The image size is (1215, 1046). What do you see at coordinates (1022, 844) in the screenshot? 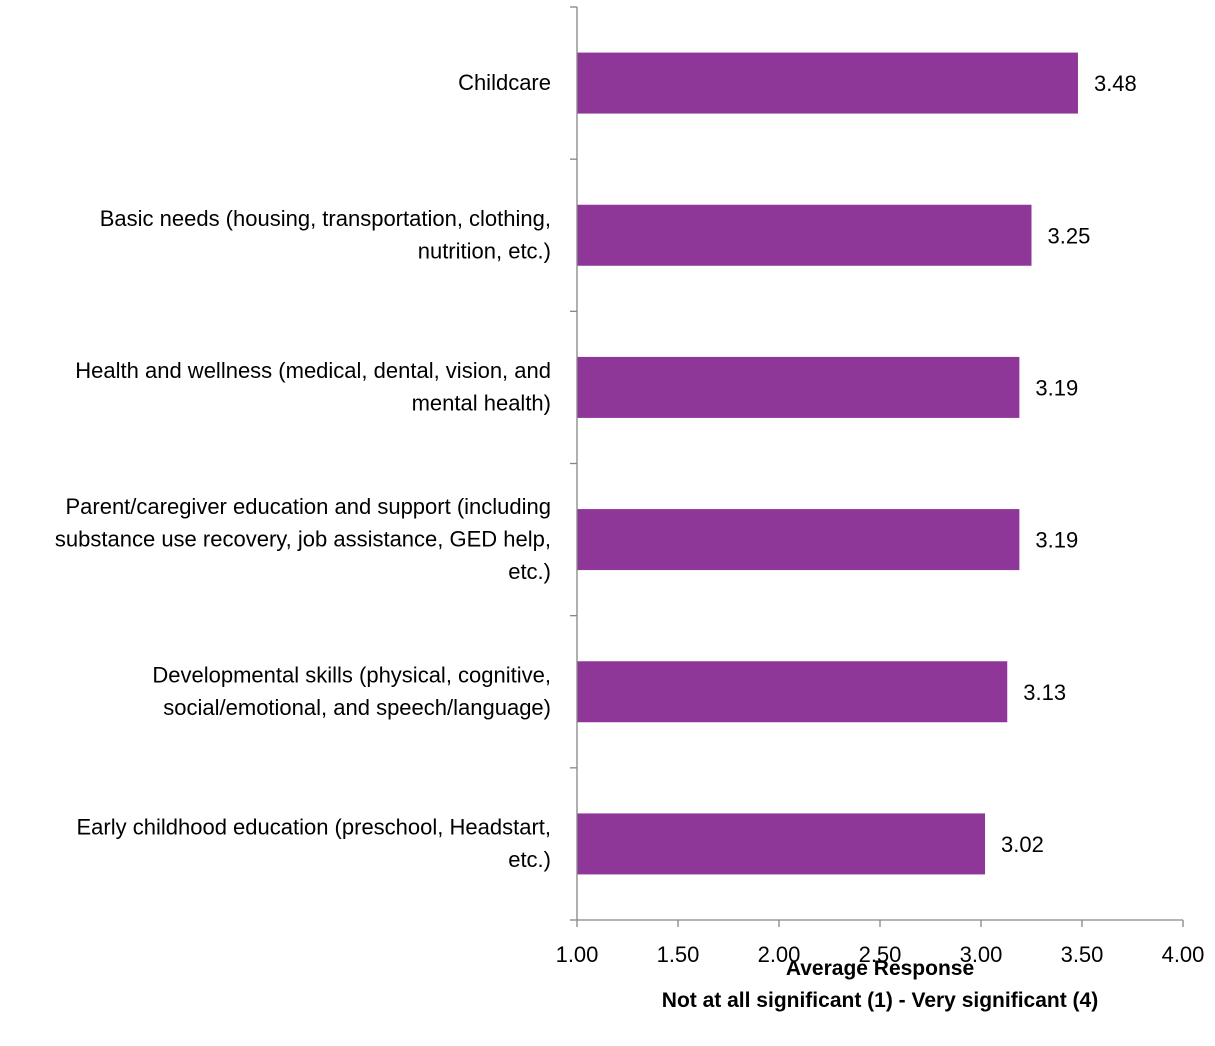
I see `data-label: 3.02` at bounding box center [1022, 844].